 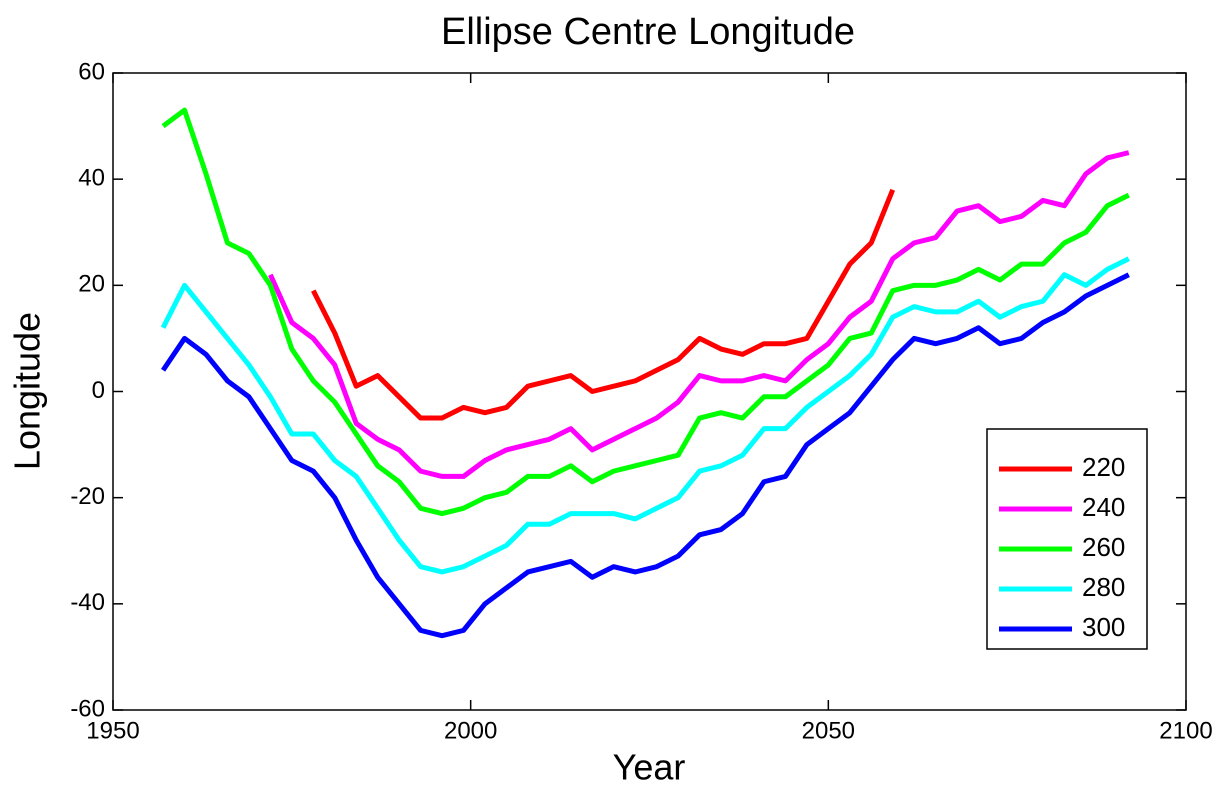 What do you see at coordinates (27, 391) in the screenshot?
I see `y-axis-label: Longitude` at bounding box center [27, 391].